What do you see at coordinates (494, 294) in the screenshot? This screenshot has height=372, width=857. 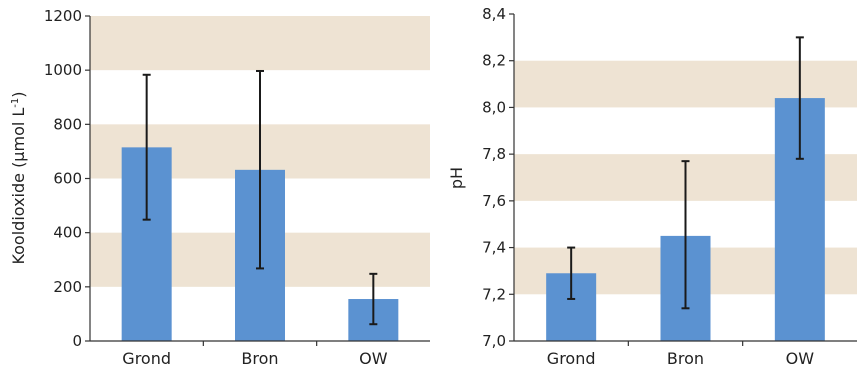 I see `y-tick-label: 7,2` at bounding box center [494, 294].